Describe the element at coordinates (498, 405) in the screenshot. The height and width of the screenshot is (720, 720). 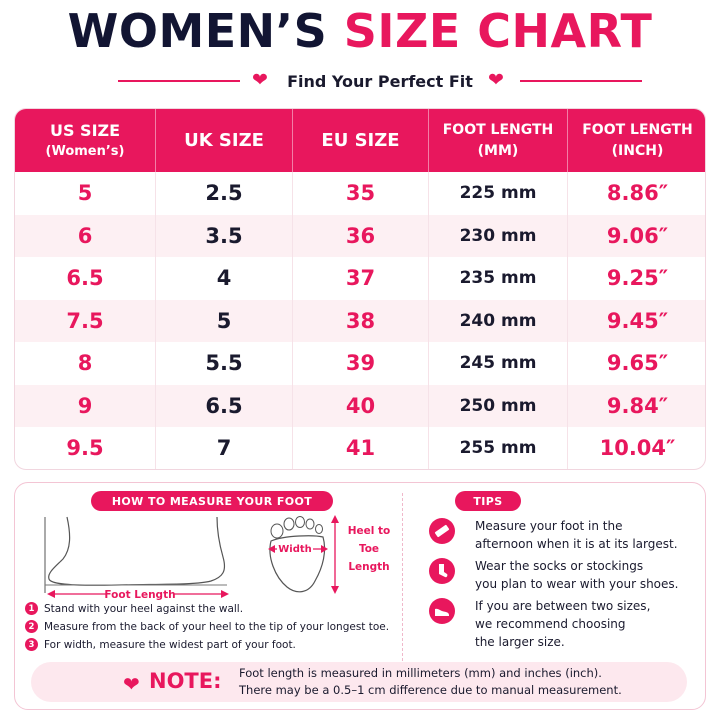
I see `foot-length-mm-cell: 250 mm` at that location.